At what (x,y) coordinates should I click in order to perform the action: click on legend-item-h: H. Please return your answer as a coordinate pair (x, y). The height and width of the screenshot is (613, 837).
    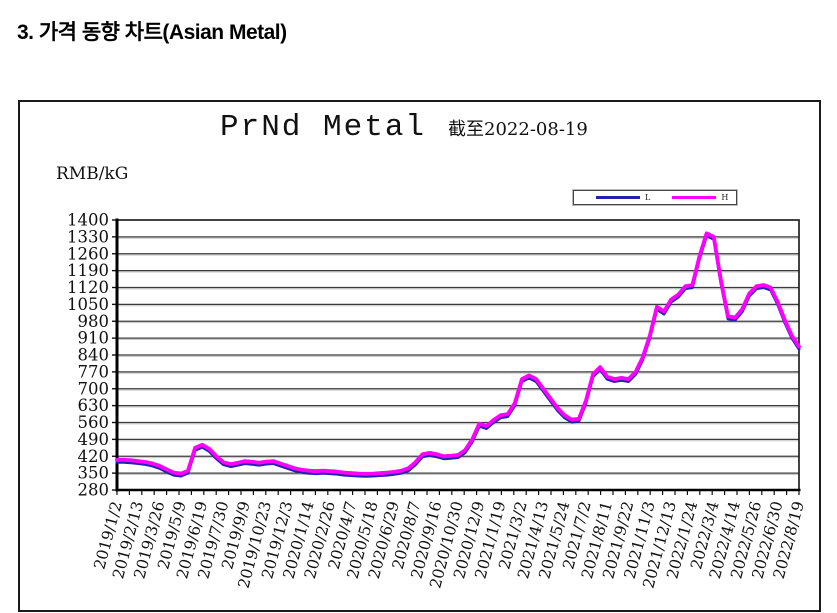
    Looking at the image, I should click on (700, 197).